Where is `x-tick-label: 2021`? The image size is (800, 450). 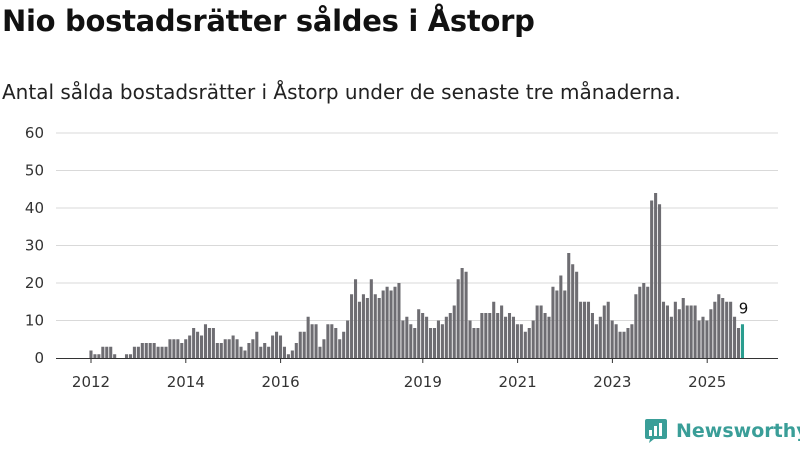 x-tick-label: 2021 is located at coordinates (518, 382).